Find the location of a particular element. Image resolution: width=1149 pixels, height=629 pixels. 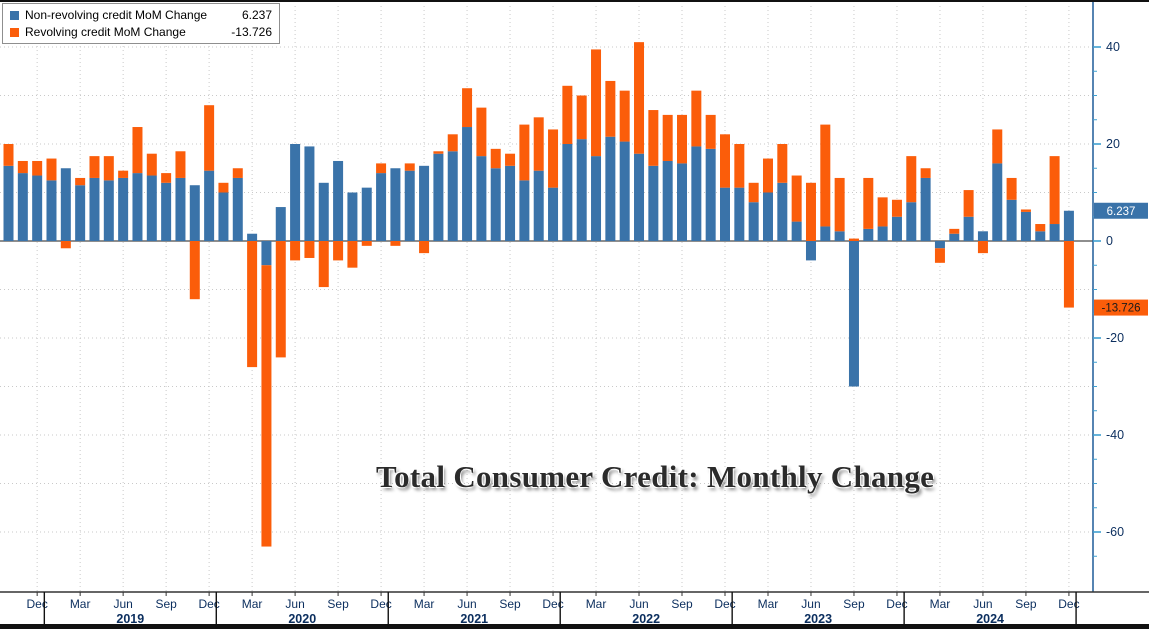

x-axis-tick-label: Sep is located at coordinates (682, 604).